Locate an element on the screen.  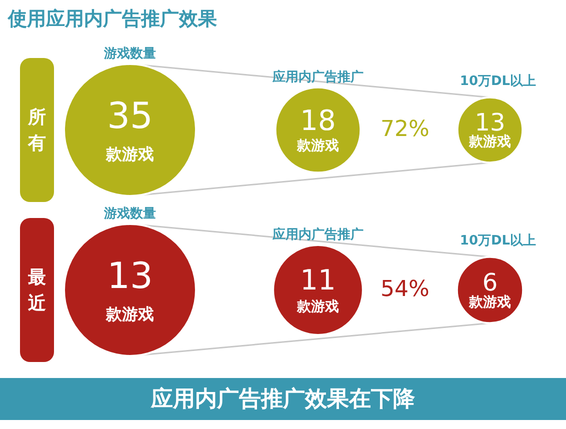
value-label: 18 is located at coordinates (318, 120).